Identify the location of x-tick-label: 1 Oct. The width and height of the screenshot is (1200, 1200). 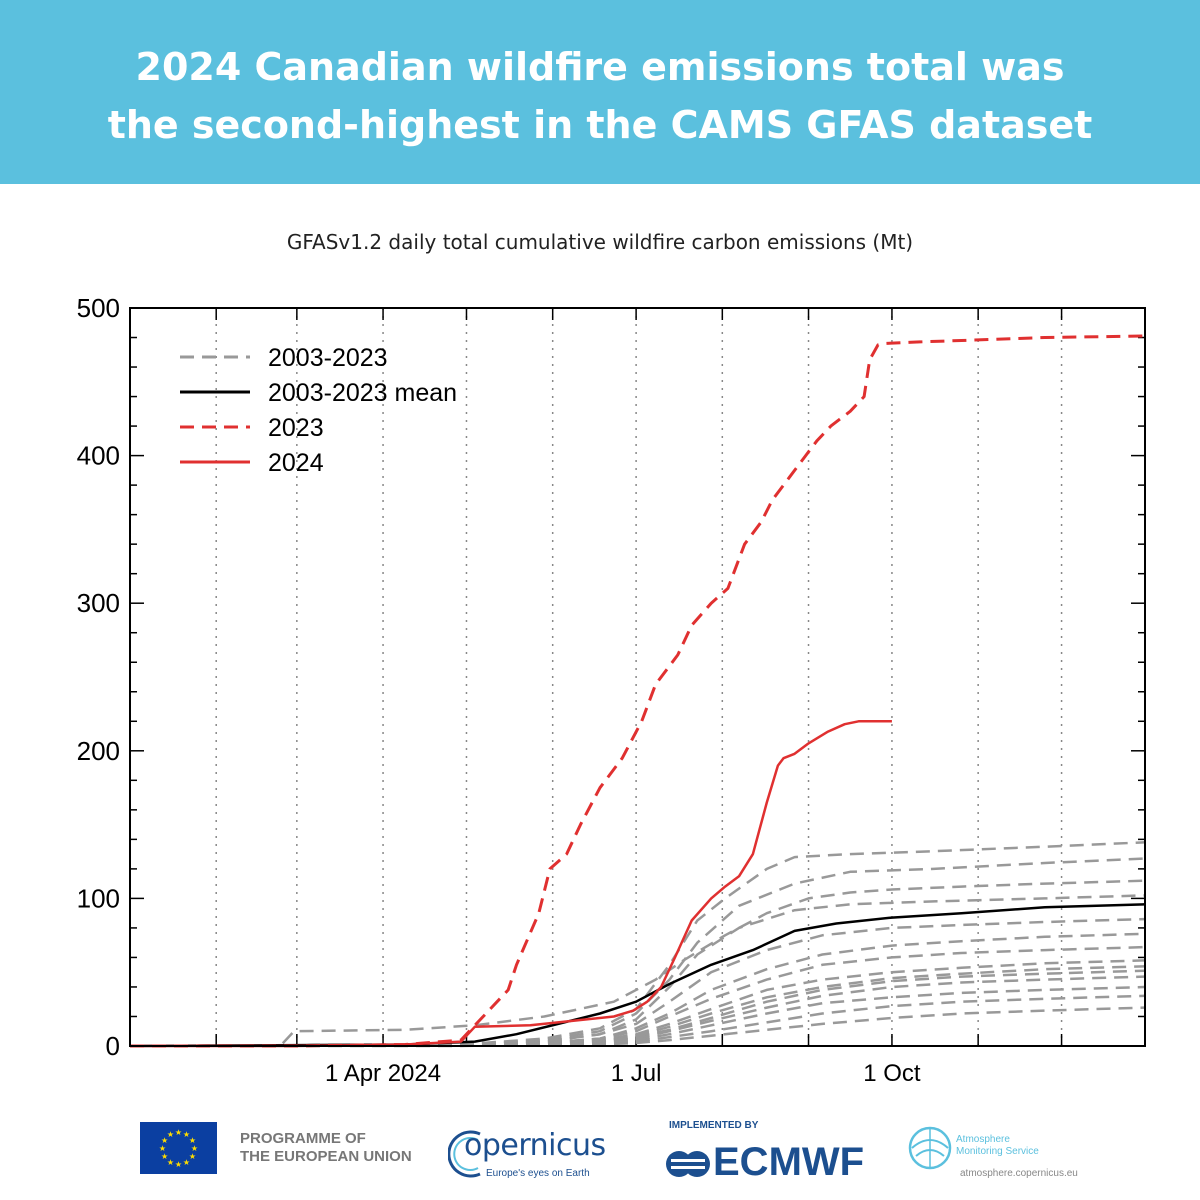
(892, 1073).